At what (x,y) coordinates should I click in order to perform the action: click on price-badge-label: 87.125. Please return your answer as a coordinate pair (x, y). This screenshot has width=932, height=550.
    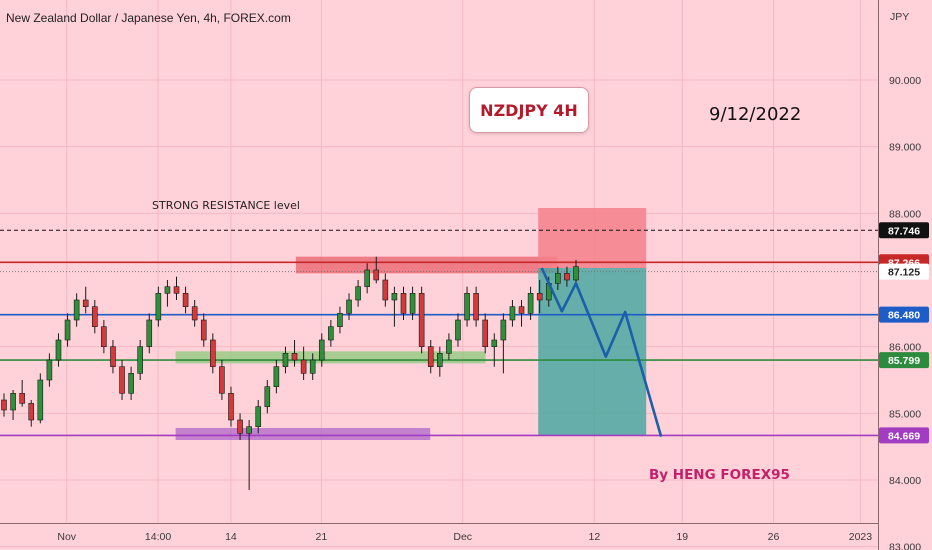
    Looking at the image, I should click on (904, 273).